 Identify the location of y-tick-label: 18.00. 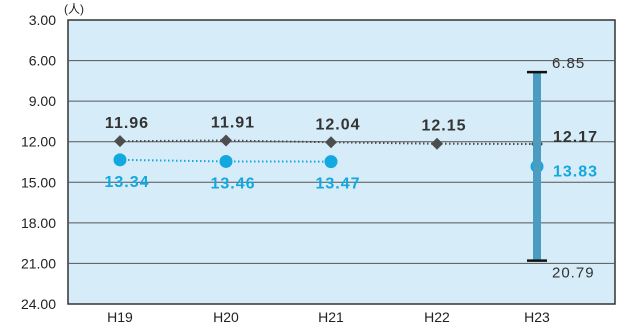
(38, 223).